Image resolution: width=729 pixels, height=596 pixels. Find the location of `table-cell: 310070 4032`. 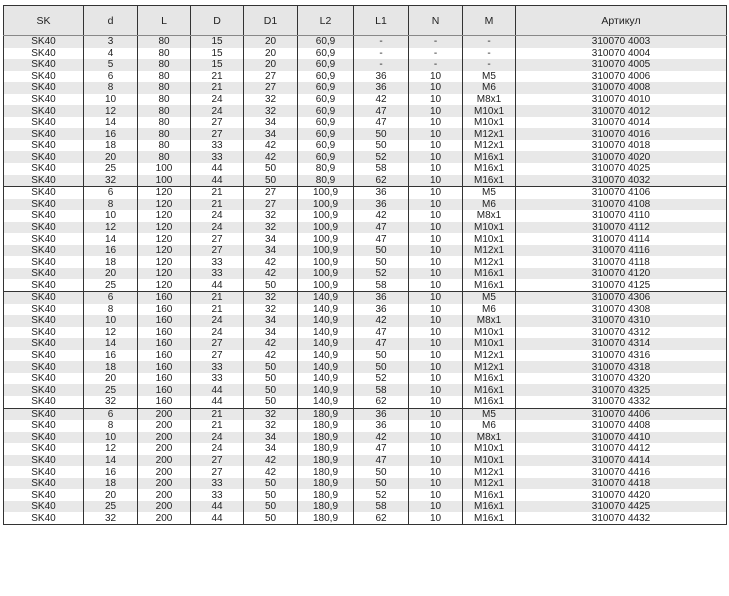

table-cell: 310070 4032 is located at coordinates (621, 180).